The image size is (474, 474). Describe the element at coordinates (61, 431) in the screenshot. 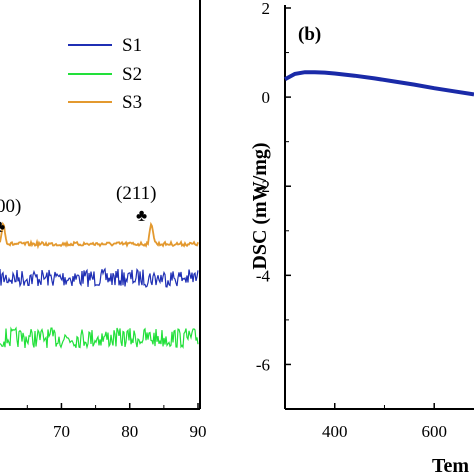

I see `panel-a-x-tick-label: 70` at that location.